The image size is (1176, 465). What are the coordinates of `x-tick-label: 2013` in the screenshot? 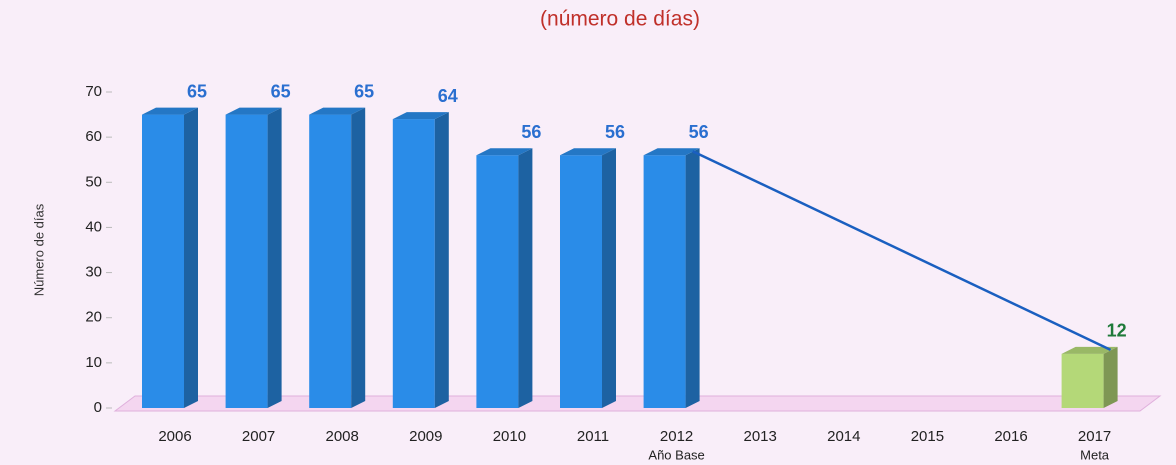 It's located at (760, 436).